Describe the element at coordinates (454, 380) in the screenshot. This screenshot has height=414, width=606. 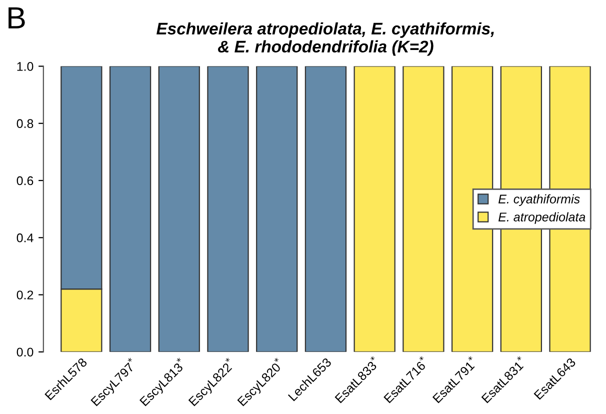
I see `x-tick-label: EsatL791$^{*}$` at that location.